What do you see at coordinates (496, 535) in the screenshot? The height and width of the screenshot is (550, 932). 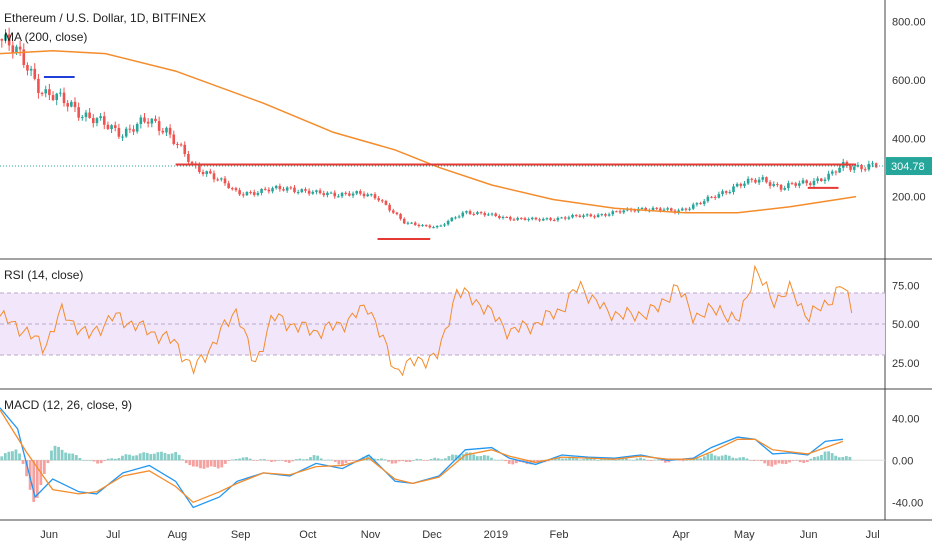 I see `x-tick-label: 2019` at bounding box center [496, 535].